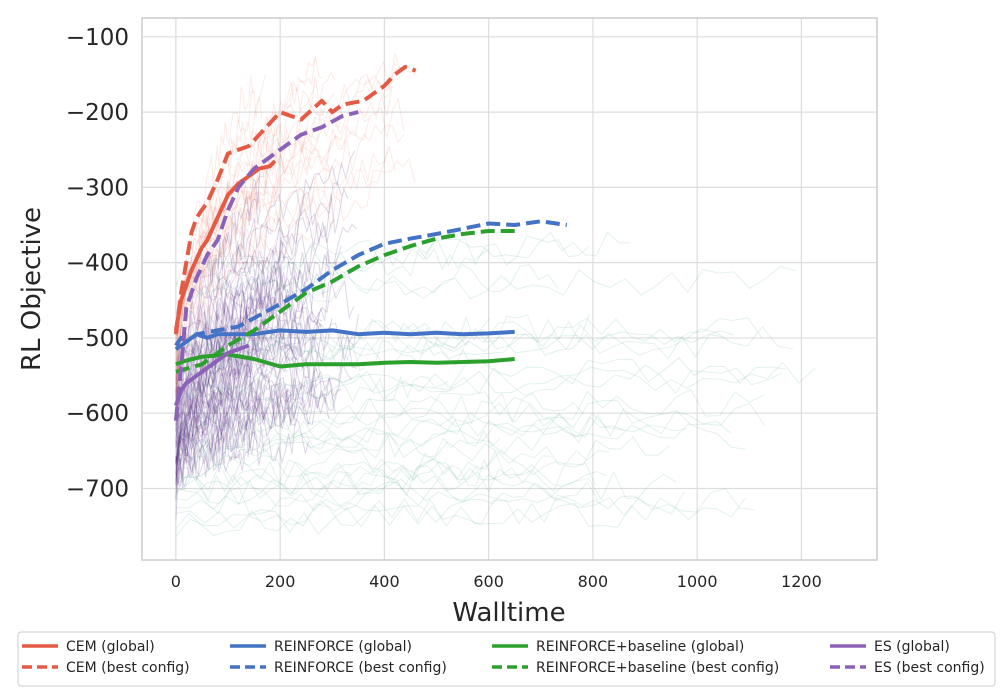 Image resolution: width=1000 pixels, height=700 pixels. I want to click on legend-box, so click(506, 659).